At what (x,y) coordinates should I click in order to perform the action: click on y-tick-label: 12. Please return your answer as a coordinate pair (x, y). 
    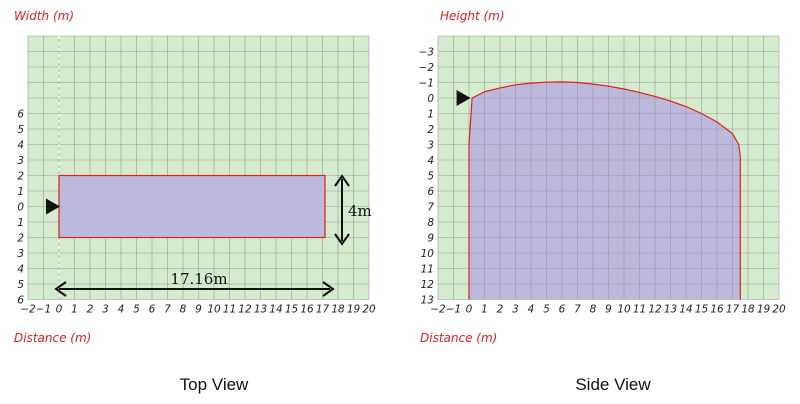
    Looking at the image, I should click on (428, 285).